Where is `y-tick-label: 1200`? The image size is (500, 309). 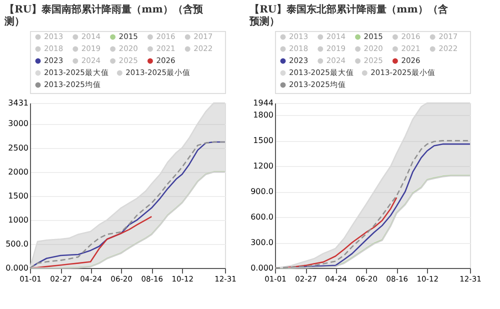 y-tick-label: 1200 is located at coordinates (263, 166).